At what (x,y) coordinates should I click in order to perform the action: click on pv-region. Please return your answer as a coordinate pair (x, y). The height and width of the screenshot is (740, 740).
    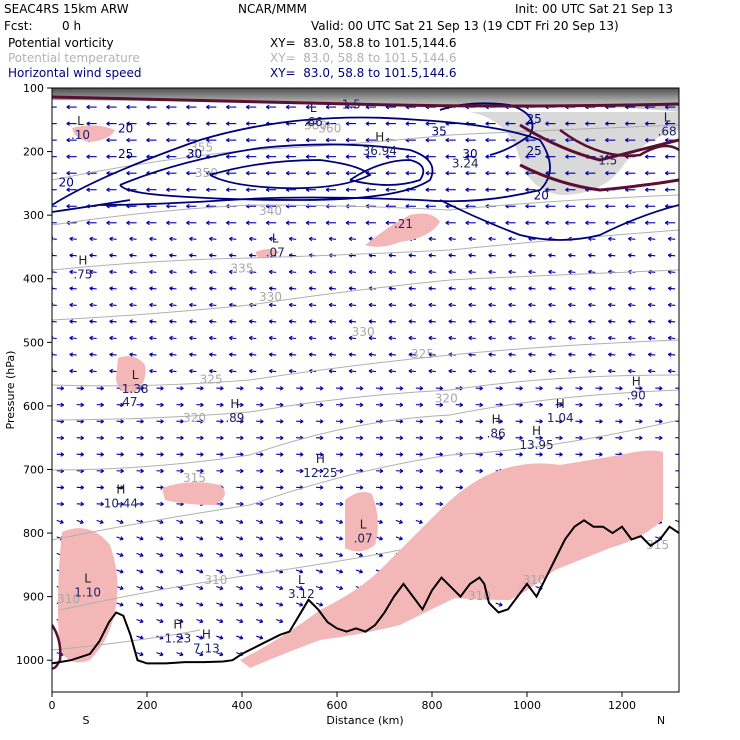
    Looking at the image, I should click on (193, 493).